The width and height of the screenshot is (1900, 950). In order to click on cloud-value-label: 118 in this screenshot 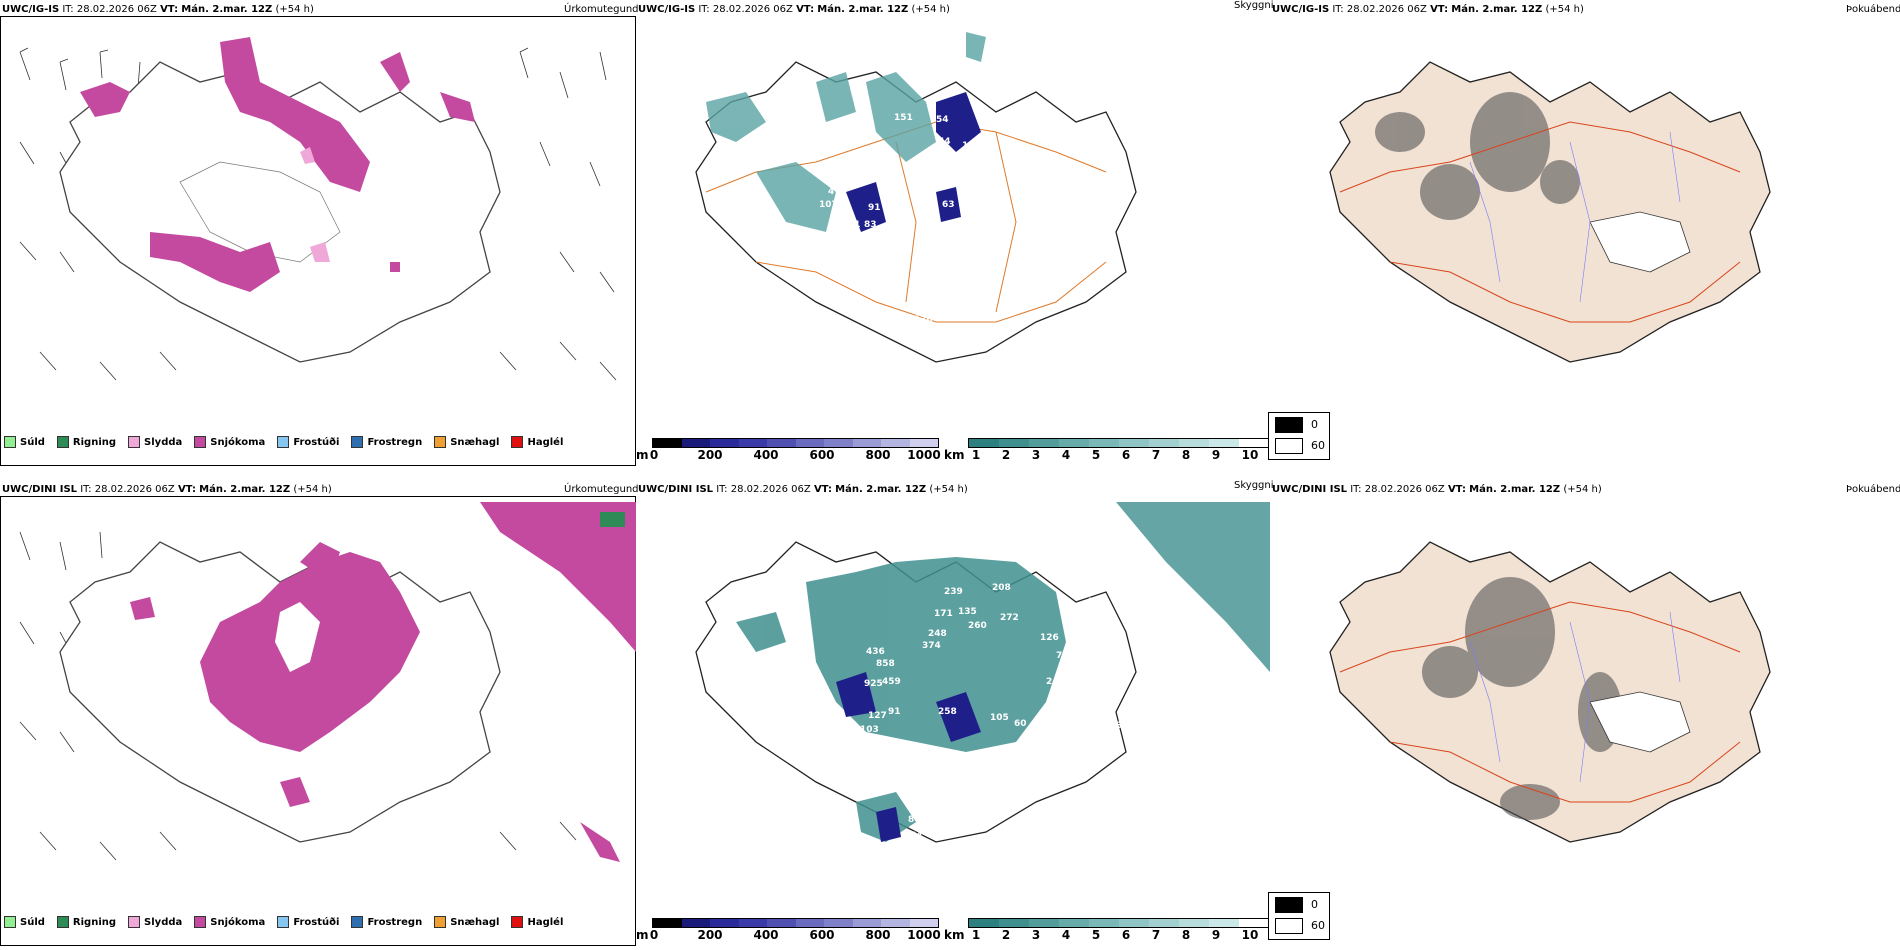, I will do `click(971, 146)`.